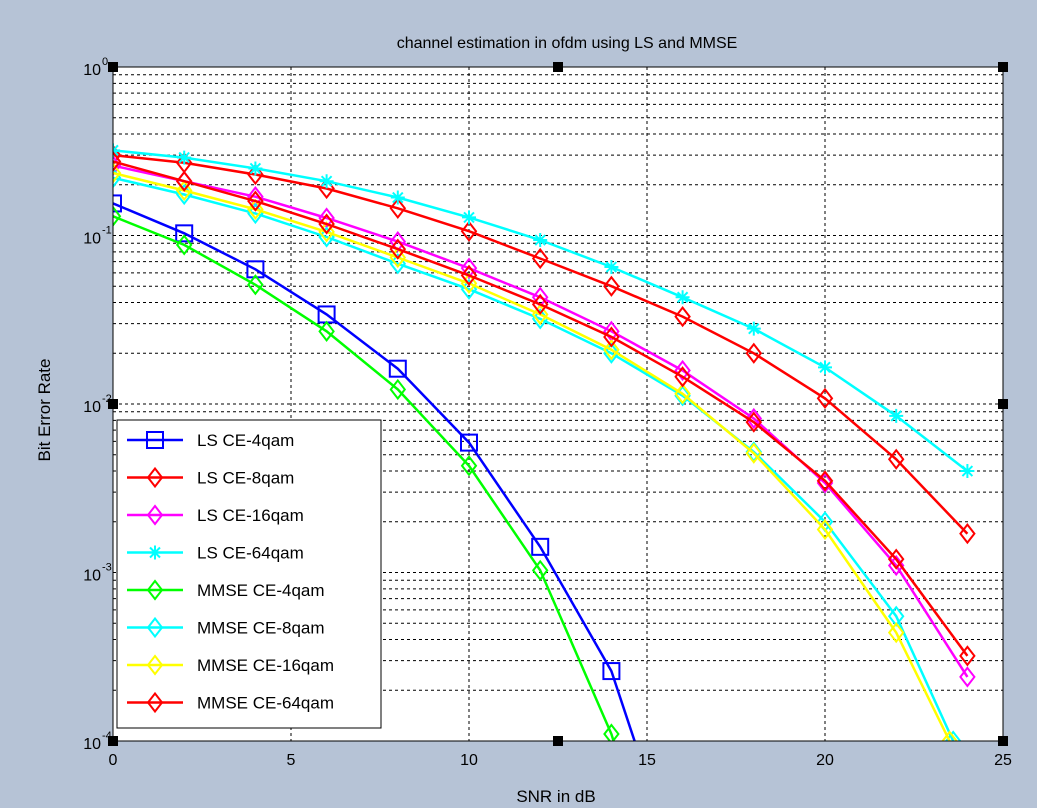 This screenshot has width=1037, height=808. I want to click on legend-entry: MMSE CE-64qam, so click(230, 702).